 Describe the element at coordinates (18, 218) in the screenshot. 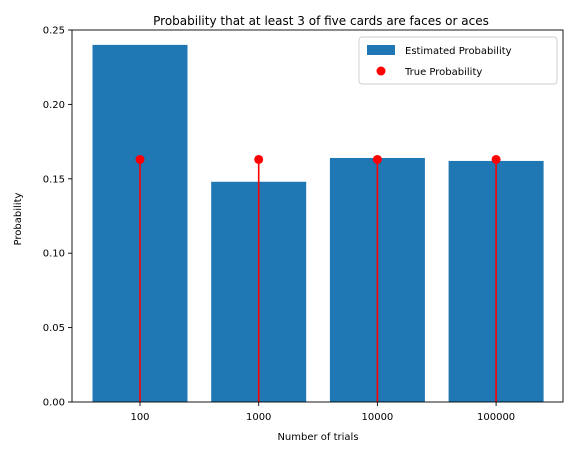

I see `y-axis-label: Probability` at that location.